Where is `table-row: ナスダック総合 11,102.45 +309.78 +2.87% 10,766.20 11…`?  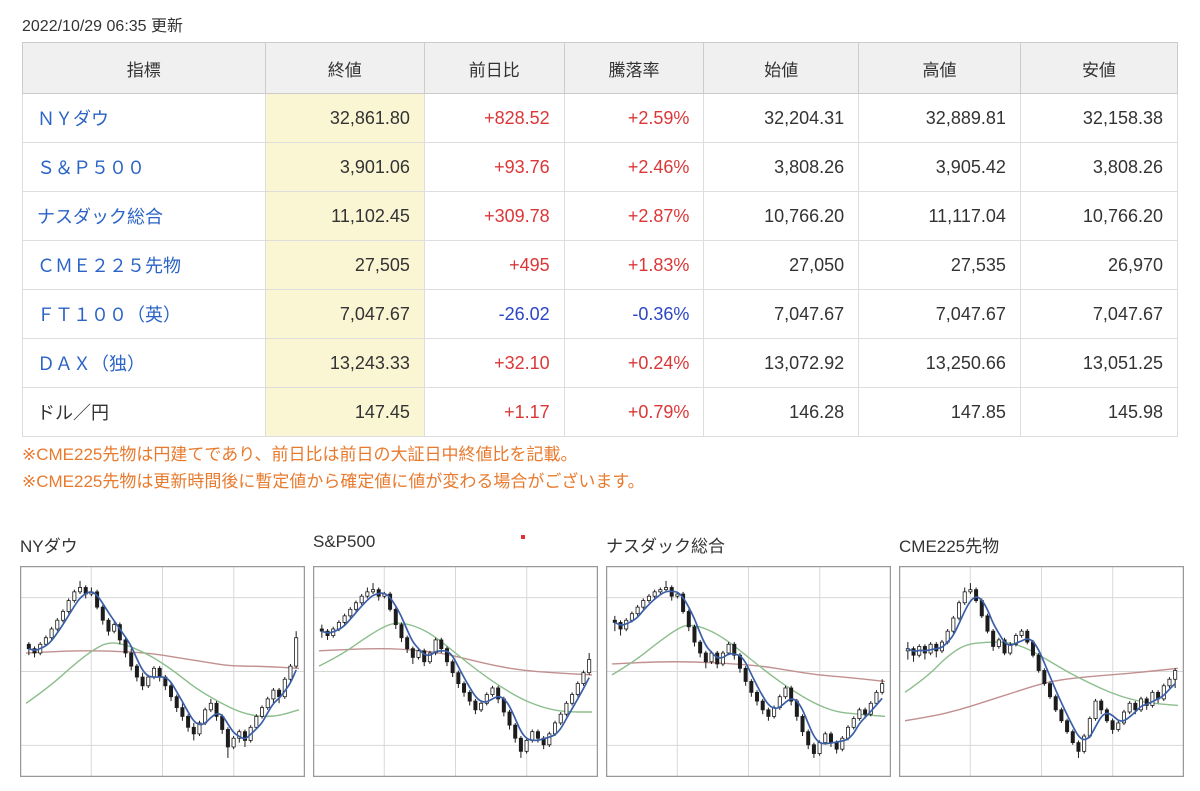
table-row: ナスダック総合 11,102.45 +309.78 +2.87% 10,766.20 11… is located at coordinates (600, 216).